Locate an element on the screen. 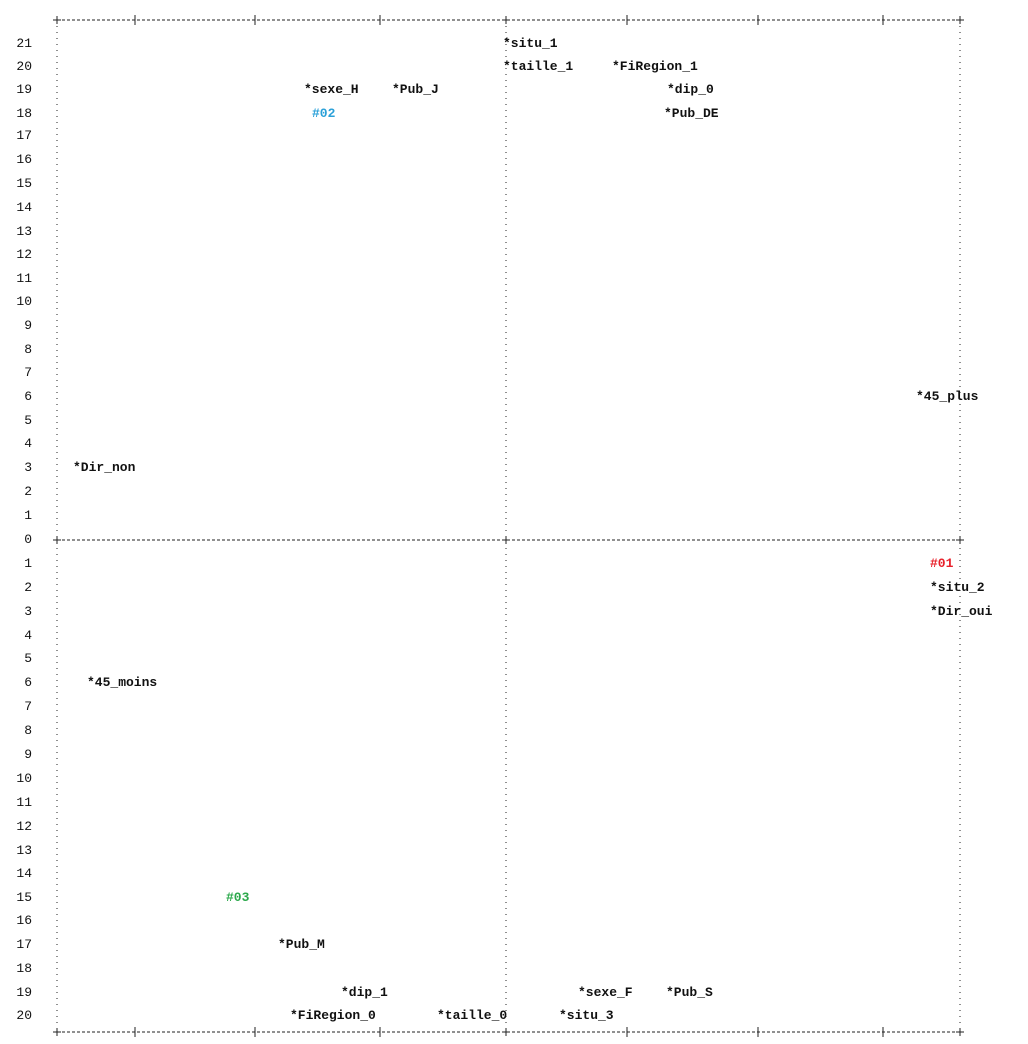  point-fi_region_0: *FiRegion_0 is located at coordinates (333, 1015).